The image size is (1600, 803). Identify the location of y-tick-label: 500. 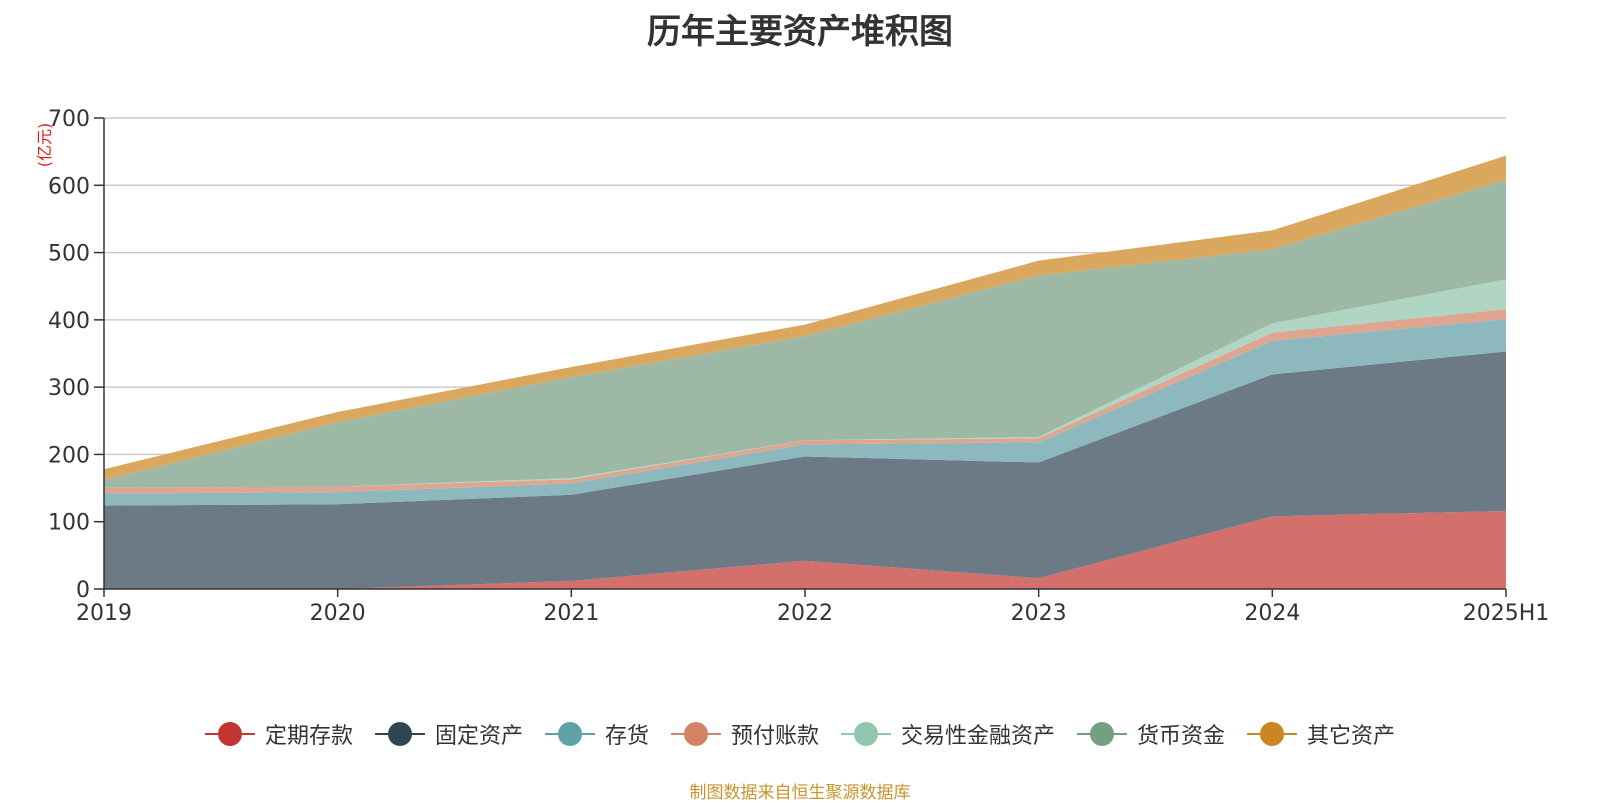
(69, 254).